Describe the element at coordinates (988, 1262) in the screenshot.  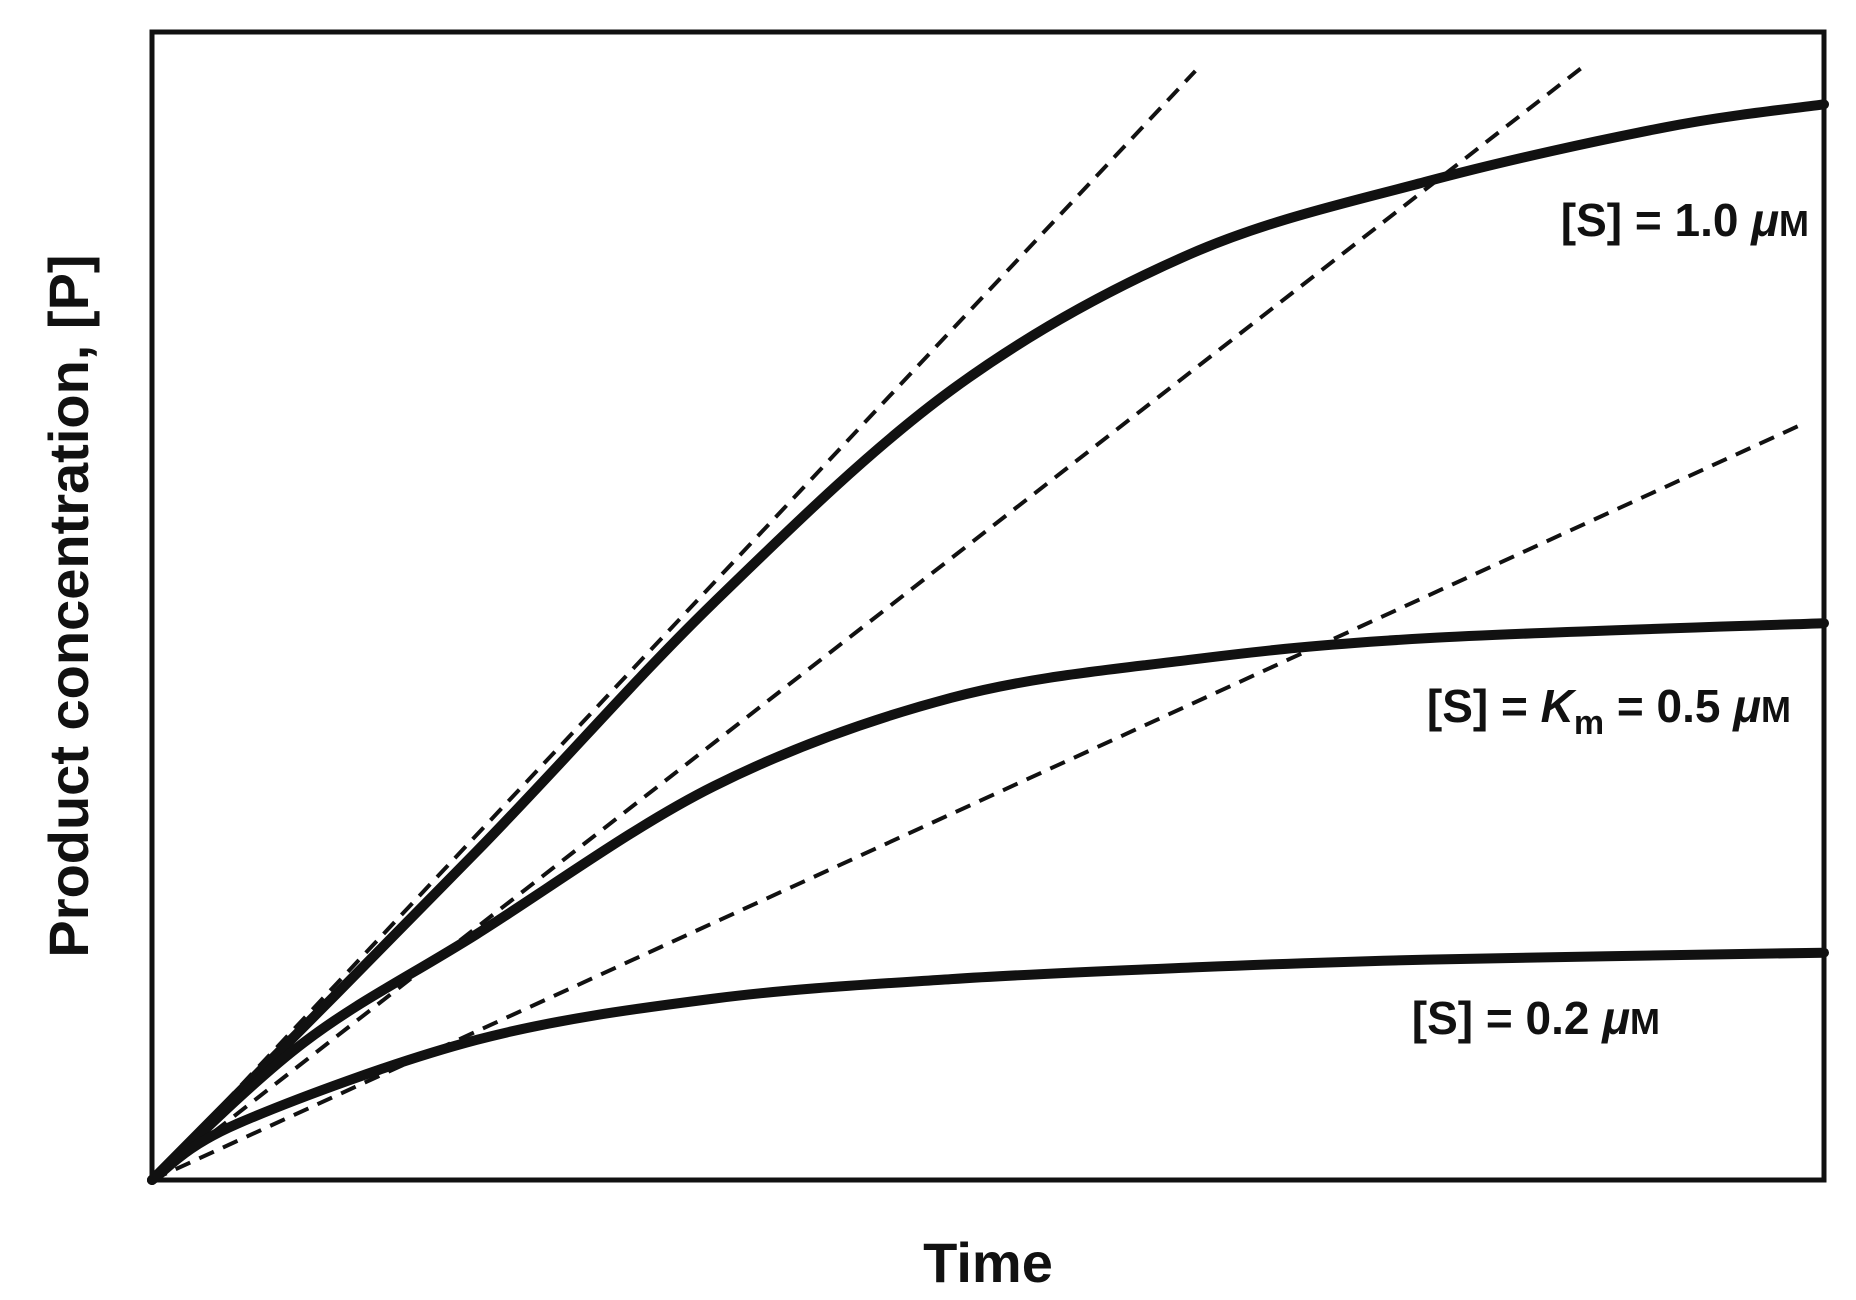
I see `x-axis-label: Time` at that location.